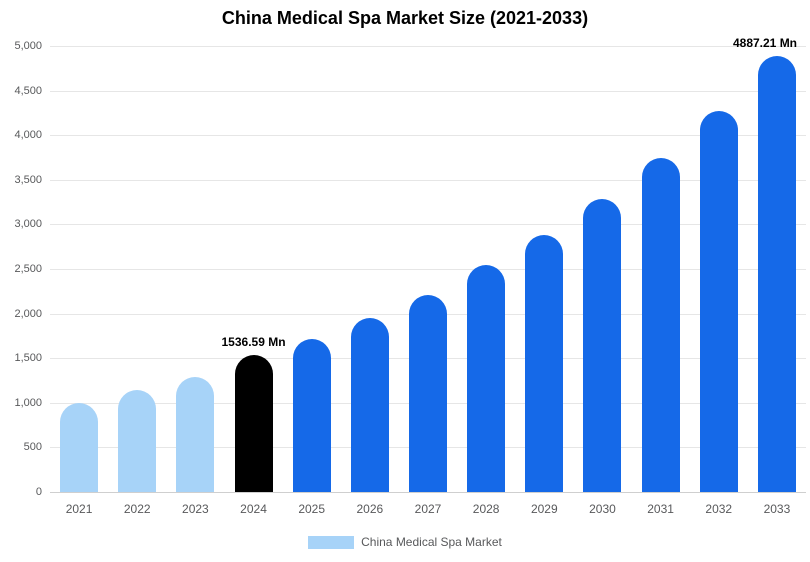 The image size is (810, 562). What do you see at coordinates (776, 274) in the screenshot?
I see `bar-2033` at bounding box center [776, 274].